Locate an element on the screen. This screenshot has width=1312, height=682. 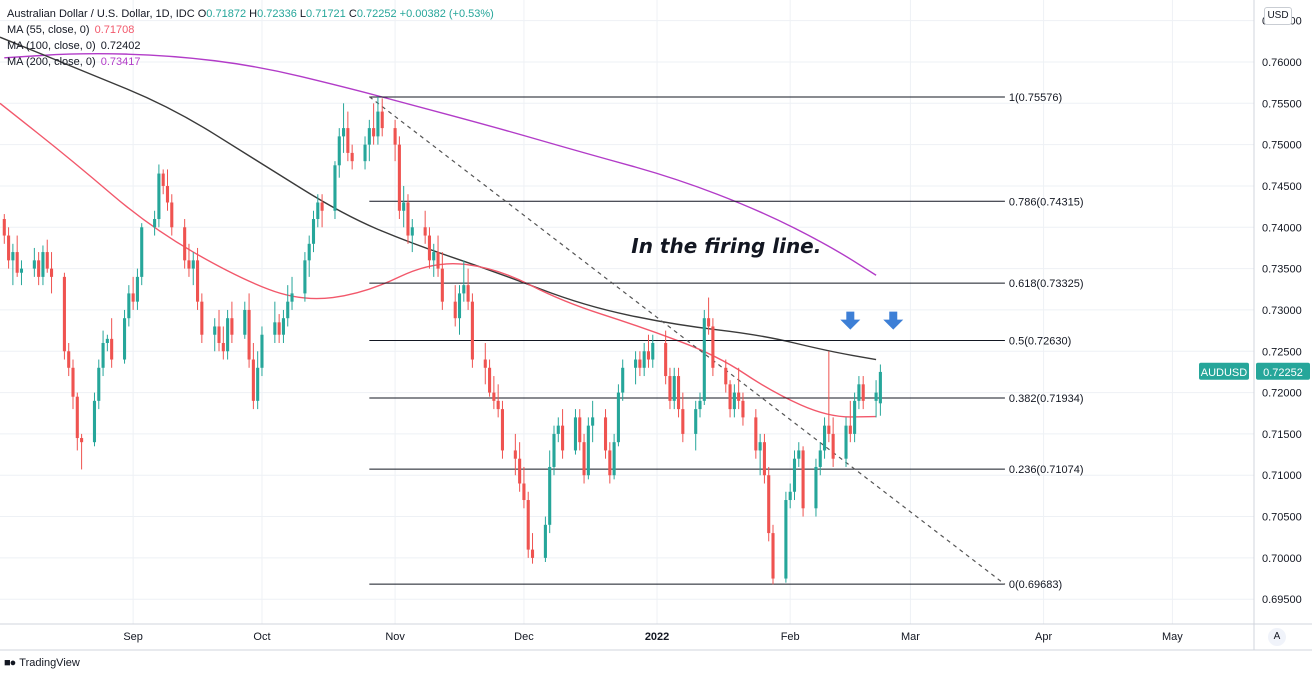
legend-ma100: MA (100, close, 0) 0.72402 is located at coordinates (250, 46).